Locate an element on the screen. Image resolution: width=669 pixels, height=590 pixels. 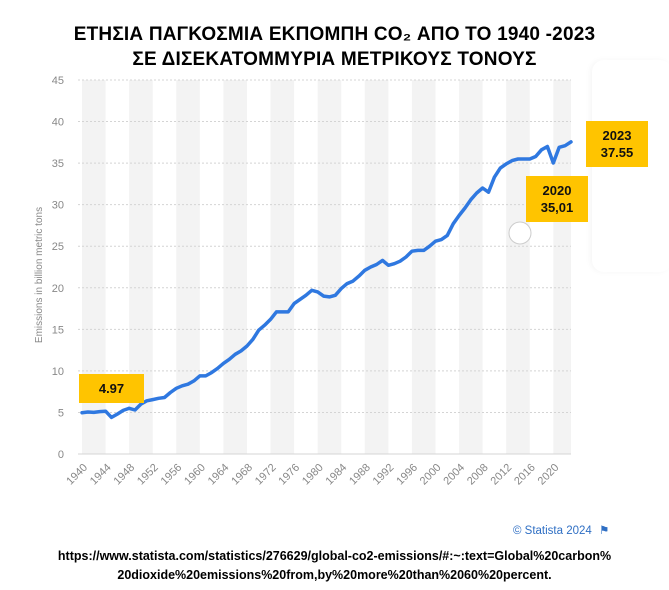
x-tick-label: 1940 is located at coordinates (77, 475).